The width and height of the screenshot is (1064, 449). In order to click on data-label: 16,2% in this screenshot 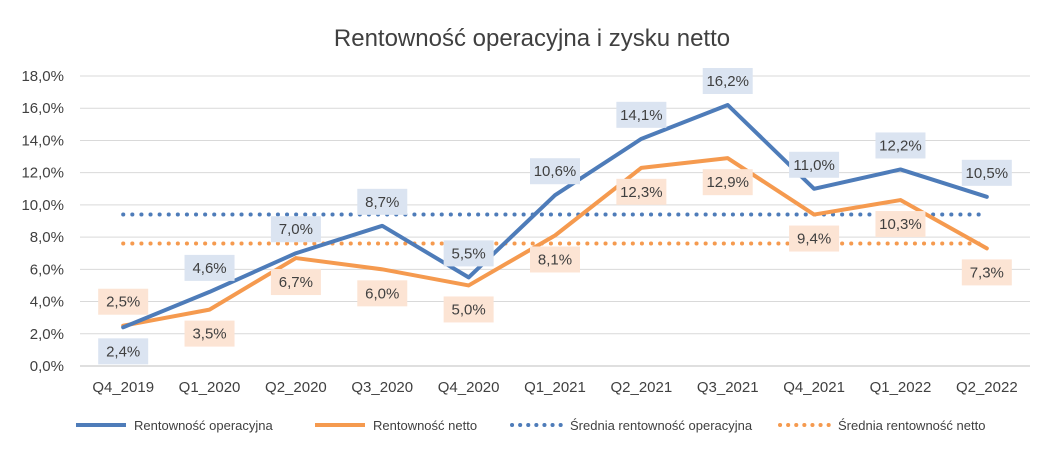, I will do `click(727, 81)`.